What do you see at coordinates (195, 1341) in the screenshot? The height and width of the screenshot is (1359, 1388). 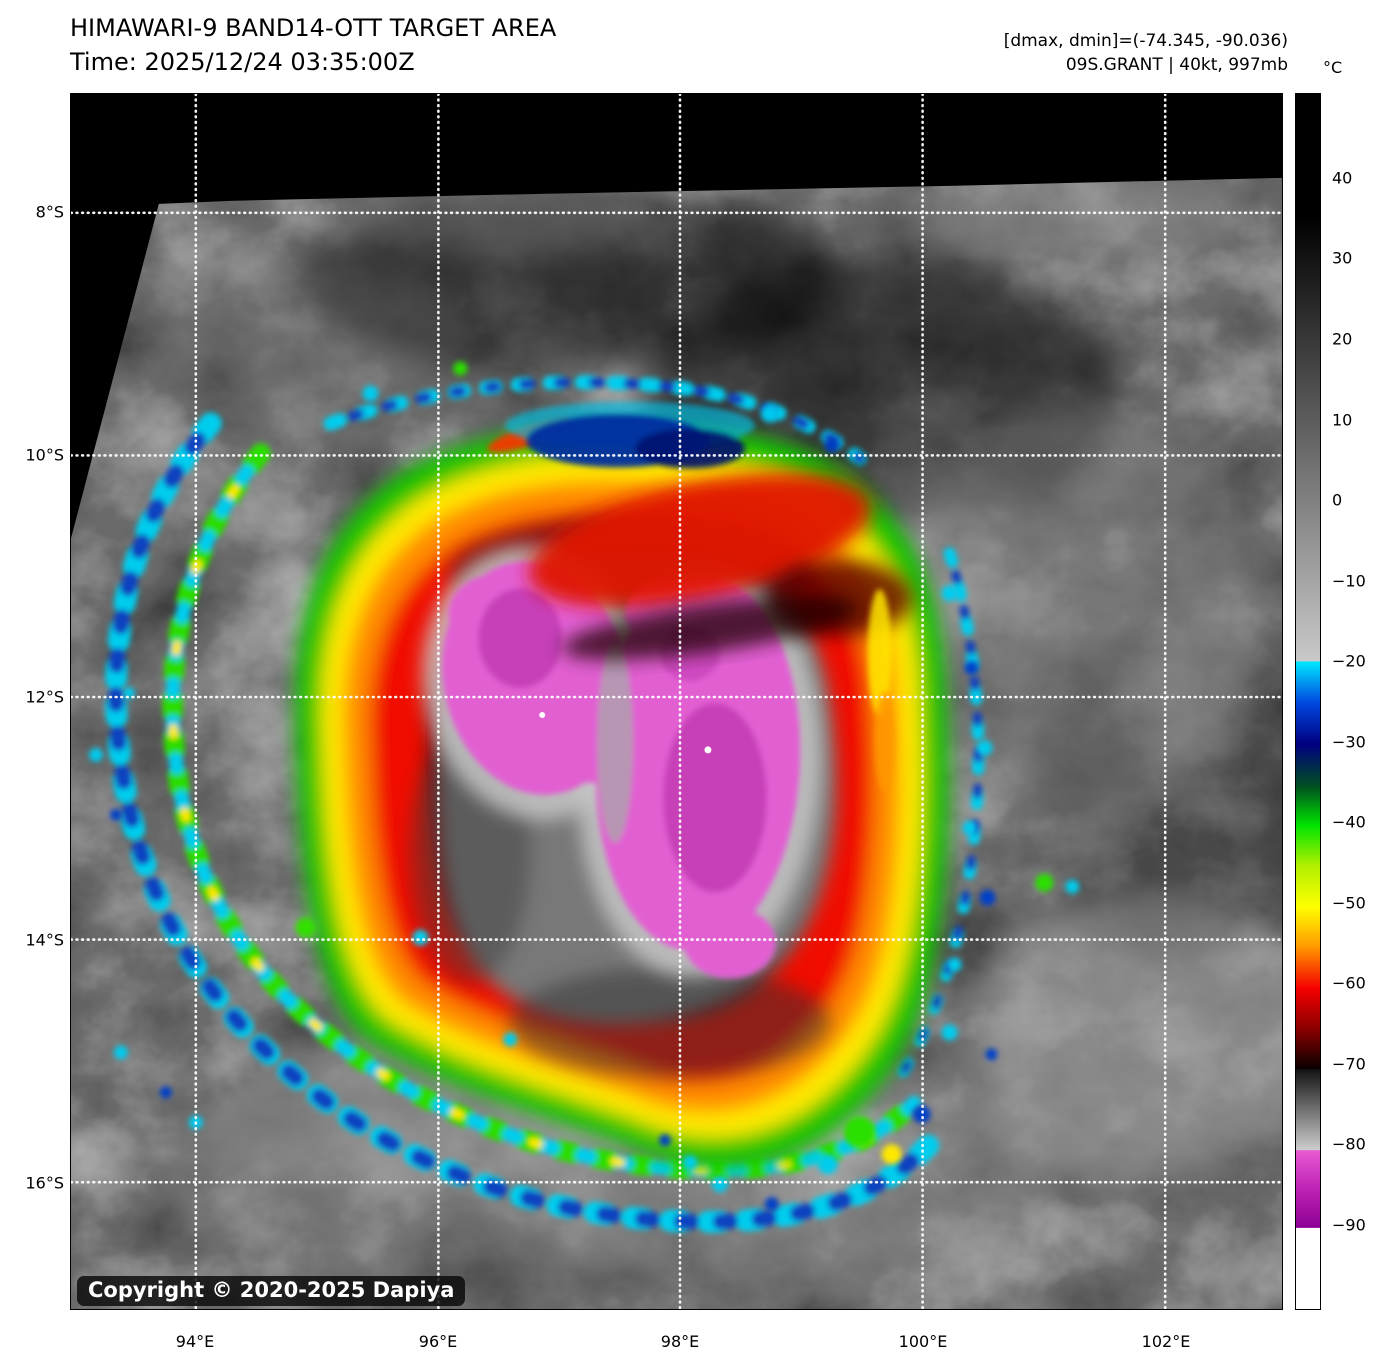 I see `lon-label-94e: 94°E` at bounding box center [195, 1341].